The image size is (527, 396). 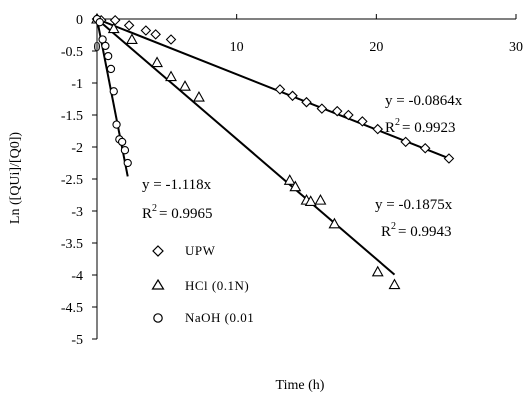 What do you see at coordinates (200, 250) in the screenshot?
I see `legend-label-upw: UPW` at bounding box center [200, 250].